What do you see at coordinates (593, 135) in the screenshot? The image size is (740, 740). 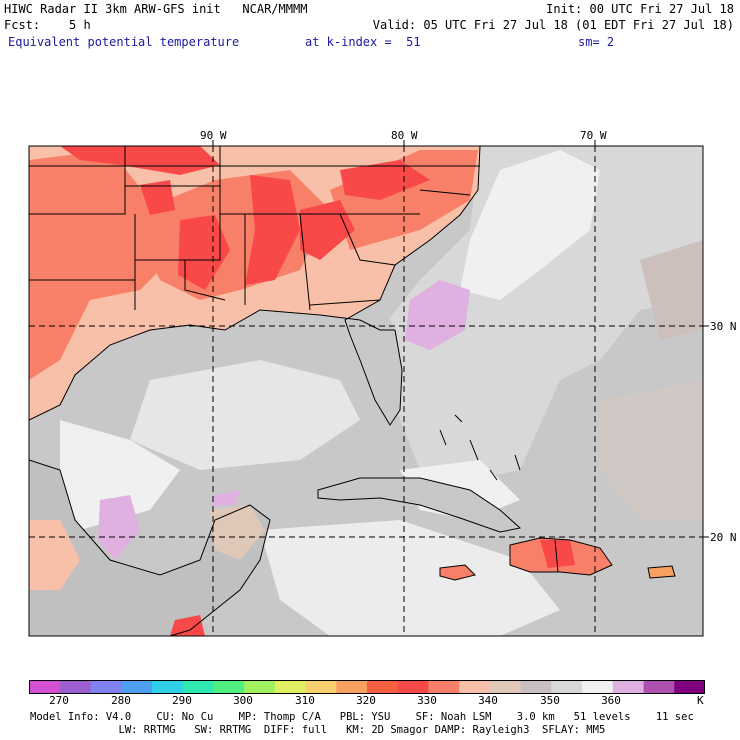 I see `lon-label-70w: 70 W` at bounding box center [593, 135].